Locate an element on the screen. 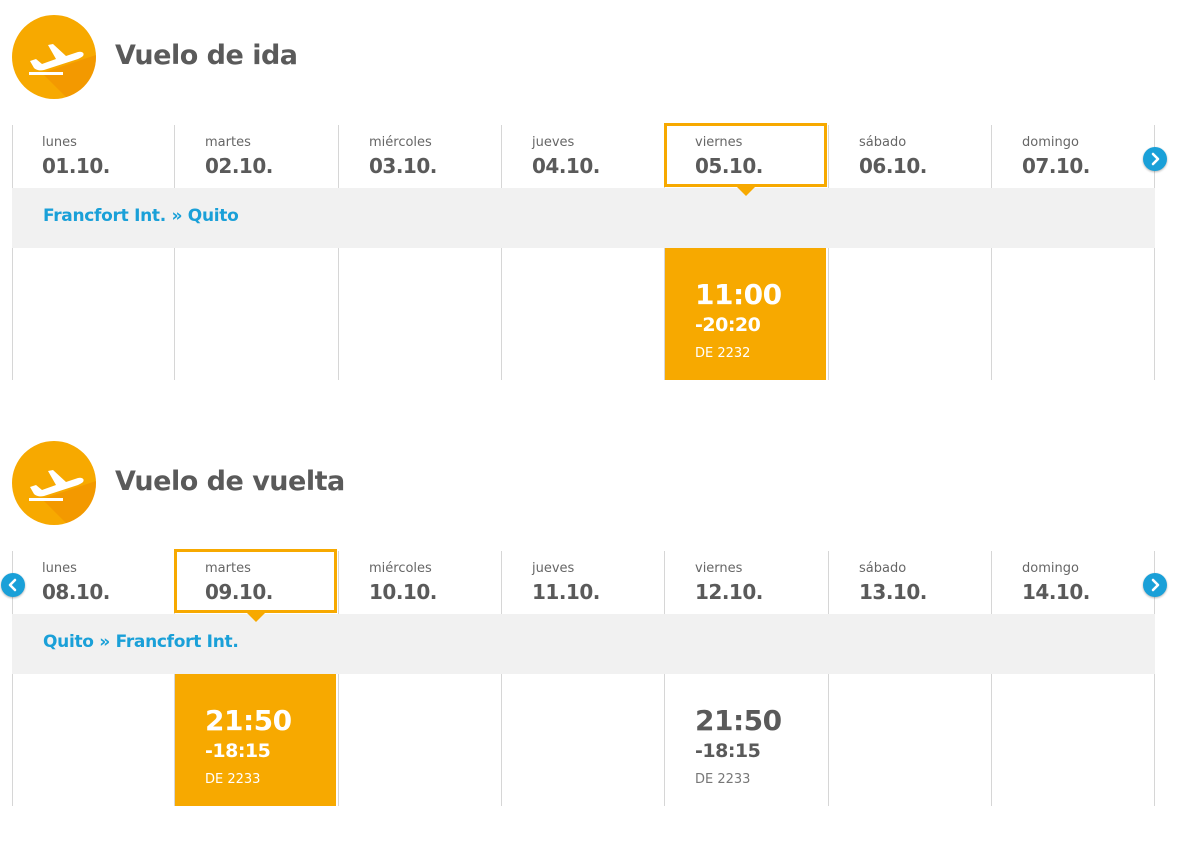 The height and width of the screenshot is (849, 1185). outbound-header: Vuelo de ida is located at coordinates (300, 50).